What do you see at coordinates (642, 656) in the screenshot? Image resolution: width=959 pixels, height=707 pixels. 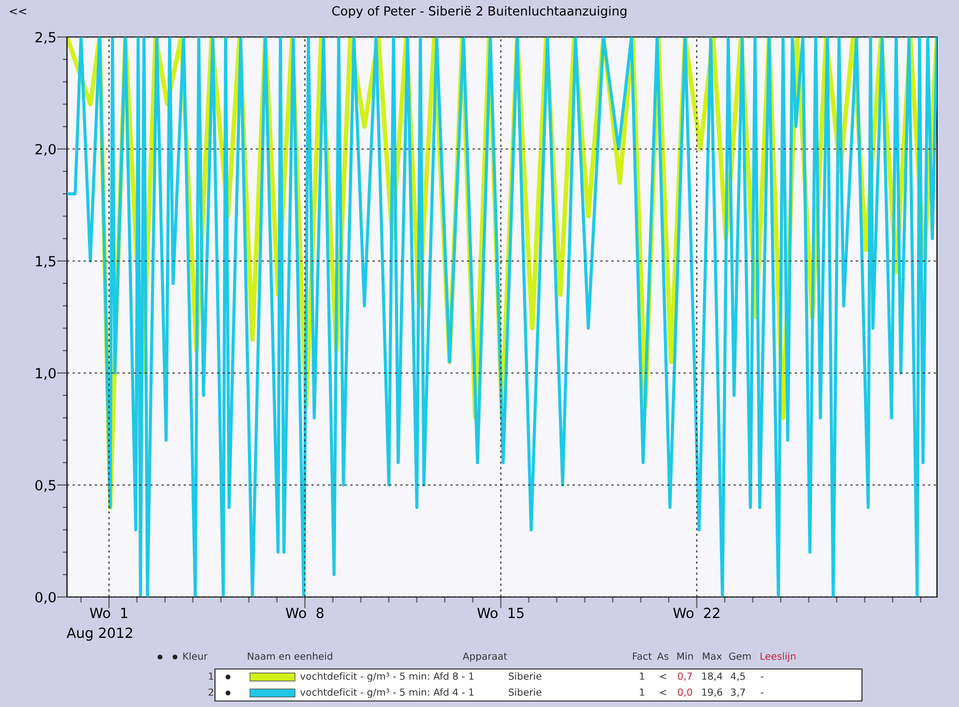 I see `text: Fact` at bounding box center [642, 656].